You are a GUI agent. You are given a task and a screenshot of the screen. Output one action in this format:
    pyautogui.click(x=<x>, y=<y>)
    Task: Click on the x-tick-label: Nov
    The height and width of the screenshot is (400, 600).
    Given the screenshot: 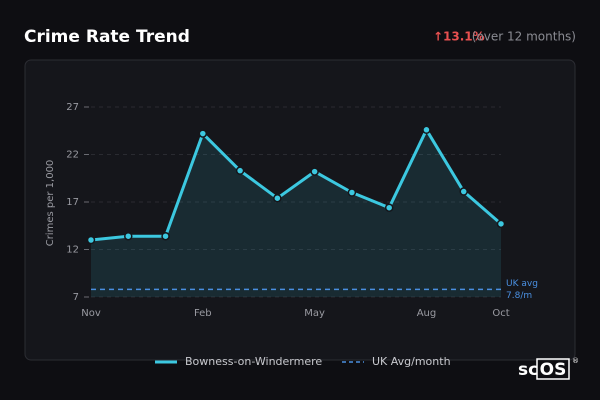 What is the action you would take?
    pyautogui.click(x=91, y=313)
    